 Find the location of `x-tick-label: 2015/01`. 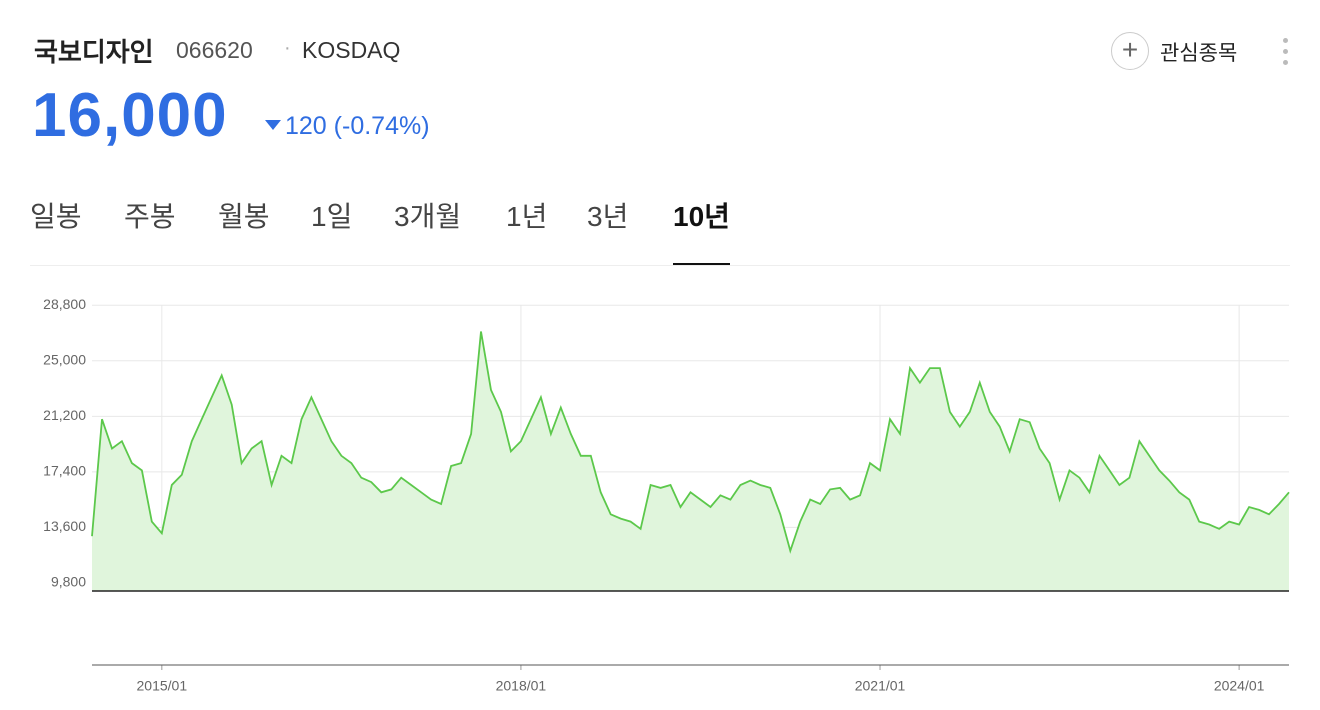

x-tick-label: 2015/01 is located at coordinates (162, 686).